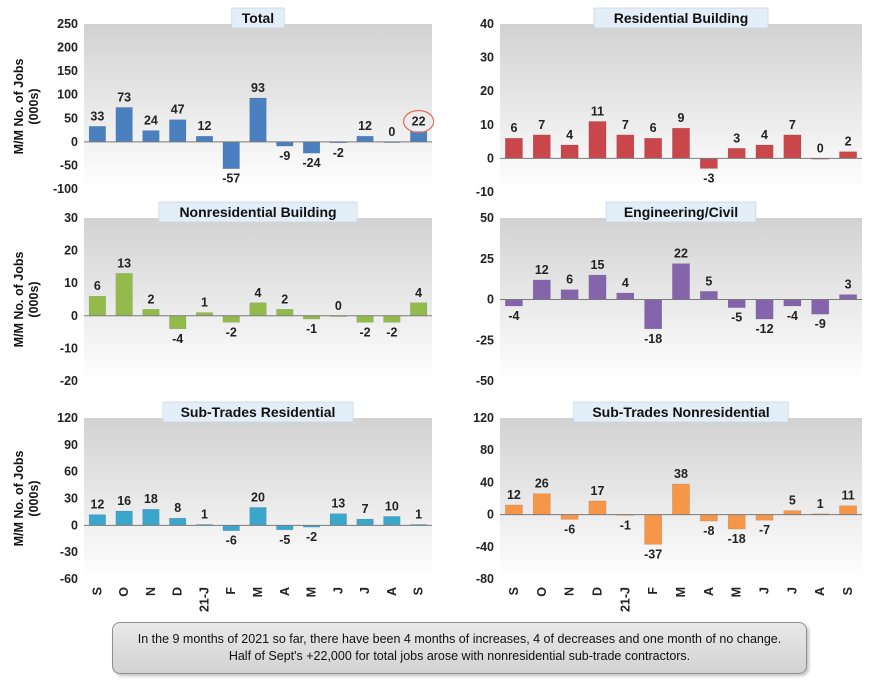 This screenshot has width=870, height=681. I want to click on chart-title-box, so click(681, 412).